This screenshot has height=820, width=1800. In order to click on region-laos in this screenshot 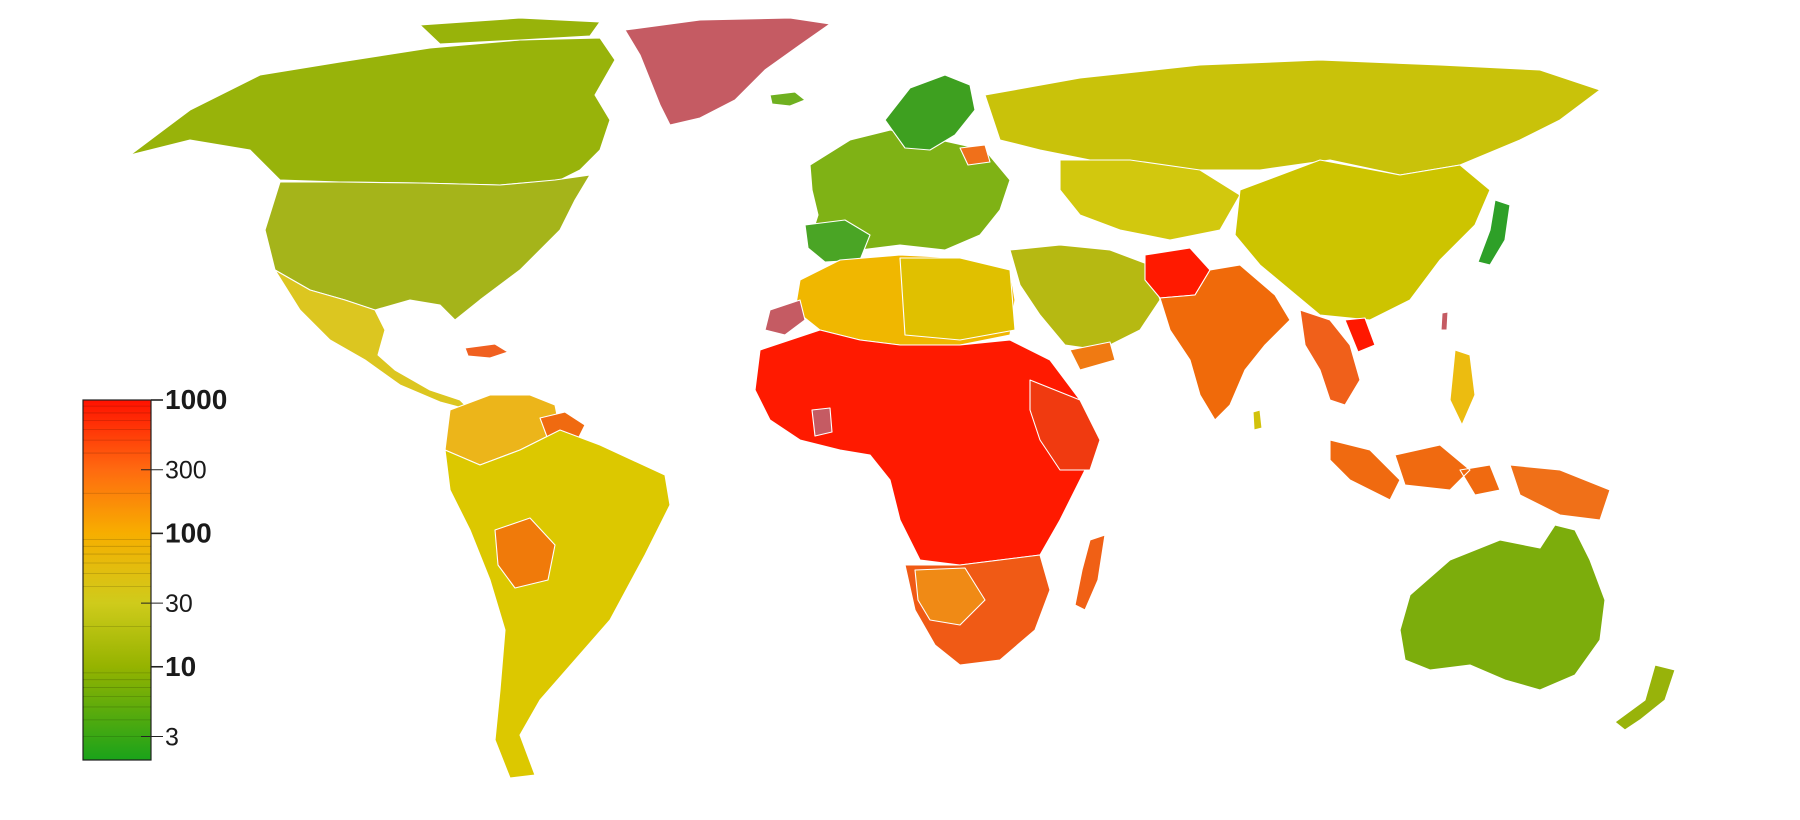, I will do `click(1360, 335)`.